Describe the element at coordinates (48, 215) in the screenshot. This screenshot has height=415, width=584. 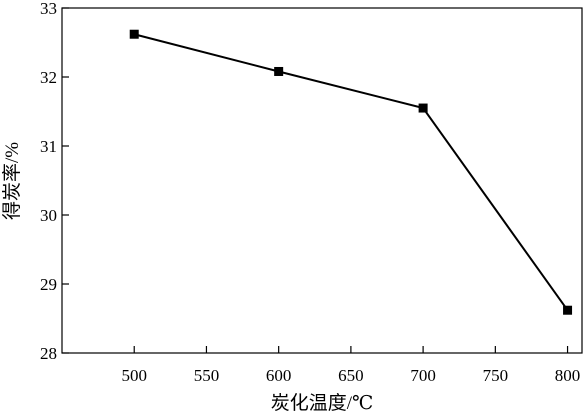
I see `y-tick-label: 30` at that location.